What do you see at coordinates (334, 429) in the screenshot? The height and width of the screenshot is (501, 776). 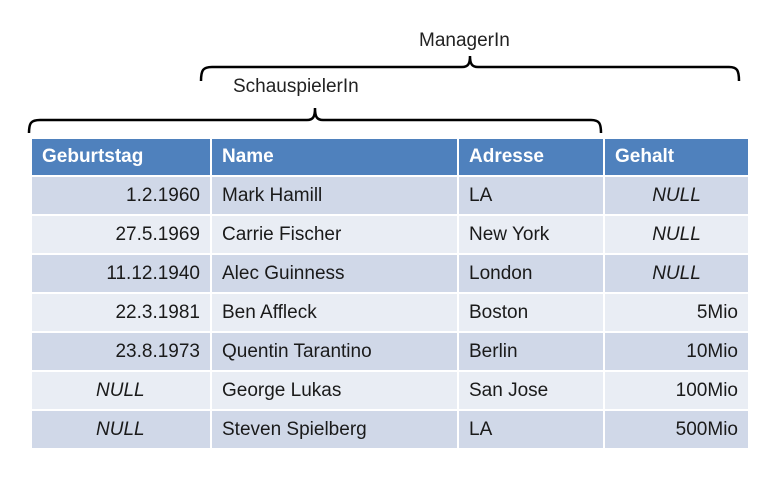 I see `cell-name: Steven Spielberg` at bounding box center [334, 429].